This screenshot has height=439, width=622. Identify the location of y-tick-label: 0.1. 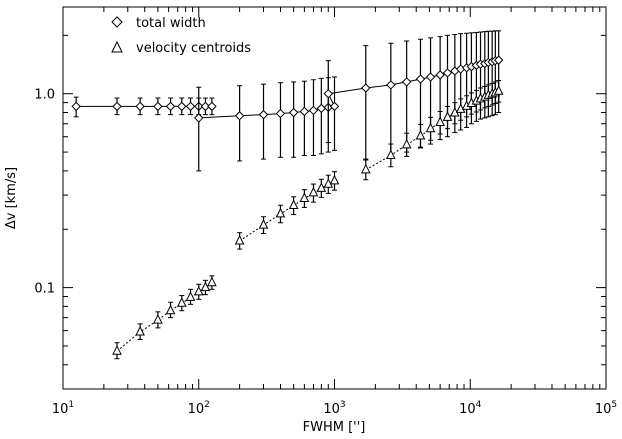
(44, 289).